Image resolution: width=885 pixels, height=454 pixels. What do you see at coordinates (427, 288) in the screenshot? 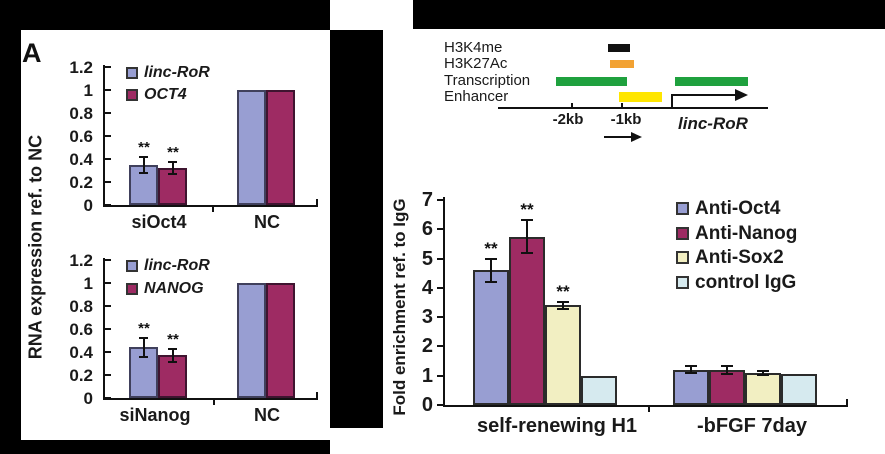
I see `y-tick-label: 4` at bounding box center [427, 288].